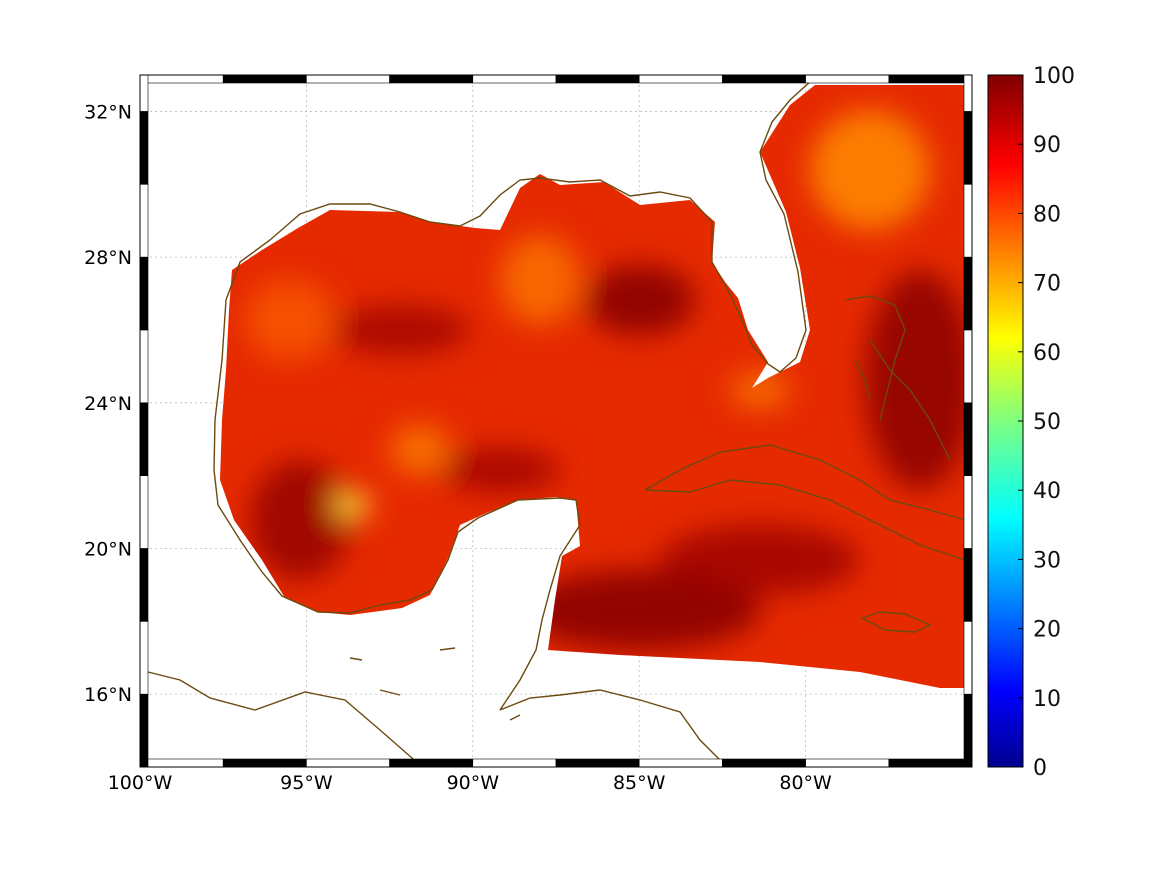  What do you see at coordinates (760, 390) in the screenshot?
I see `cool-gulf-stream` at bounding box center [760, 390].